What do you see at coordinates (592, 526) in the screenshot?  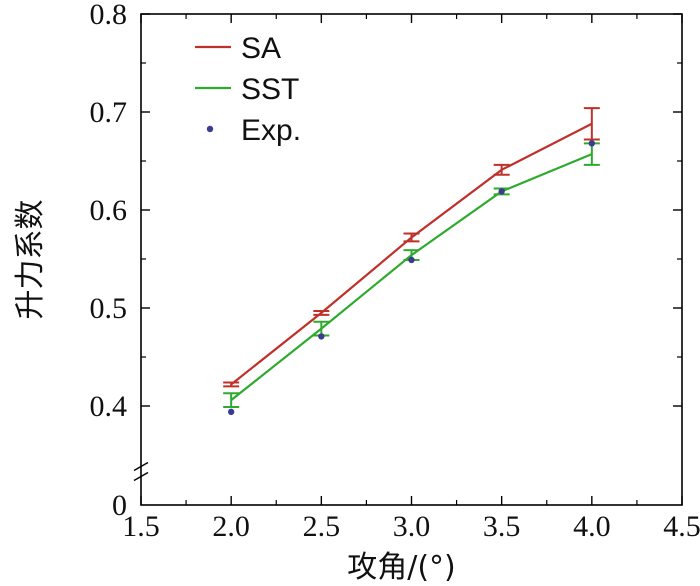 I see `x-tick-label: 4.0` at bounding box center [592, 526].